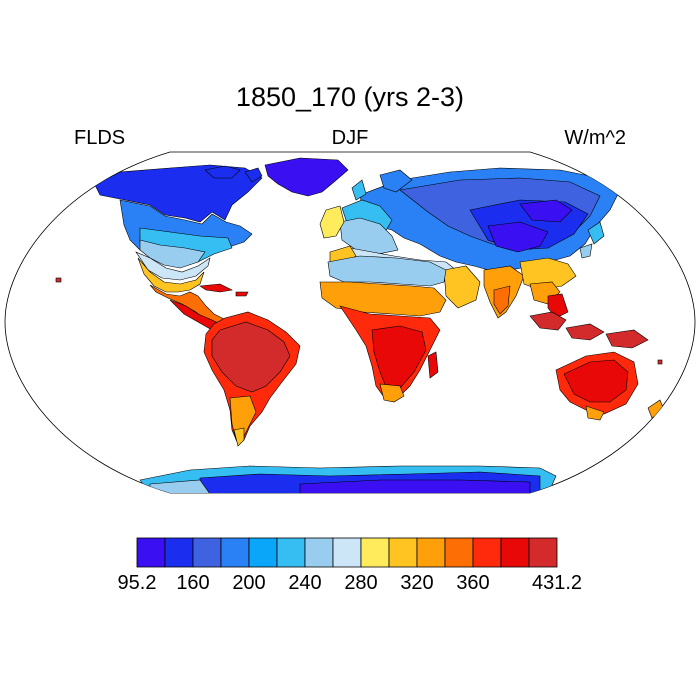  Describe the element at coordinates (383, 329) in the screenshot. I see `africa-landmass` at that location.